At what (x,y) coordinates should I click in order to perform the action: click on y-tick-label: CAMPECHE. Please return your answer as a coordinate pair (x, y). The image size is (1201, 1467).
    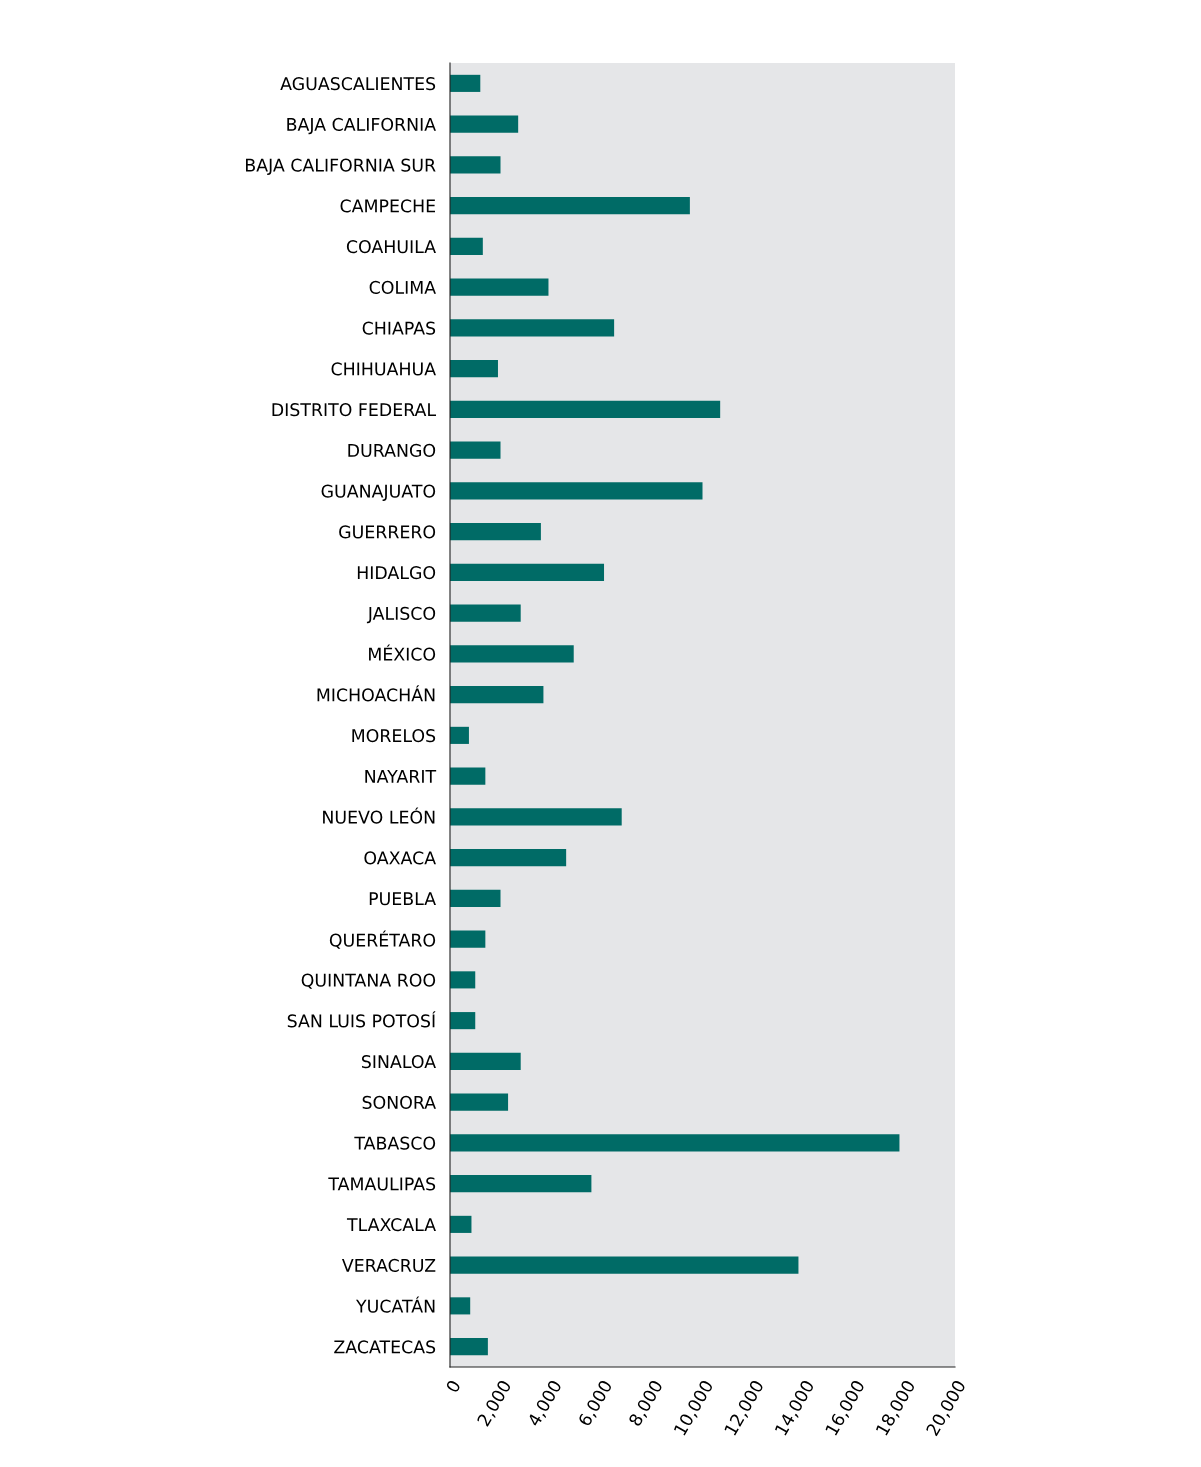
    Looking at the image, I should click on (387, 206).